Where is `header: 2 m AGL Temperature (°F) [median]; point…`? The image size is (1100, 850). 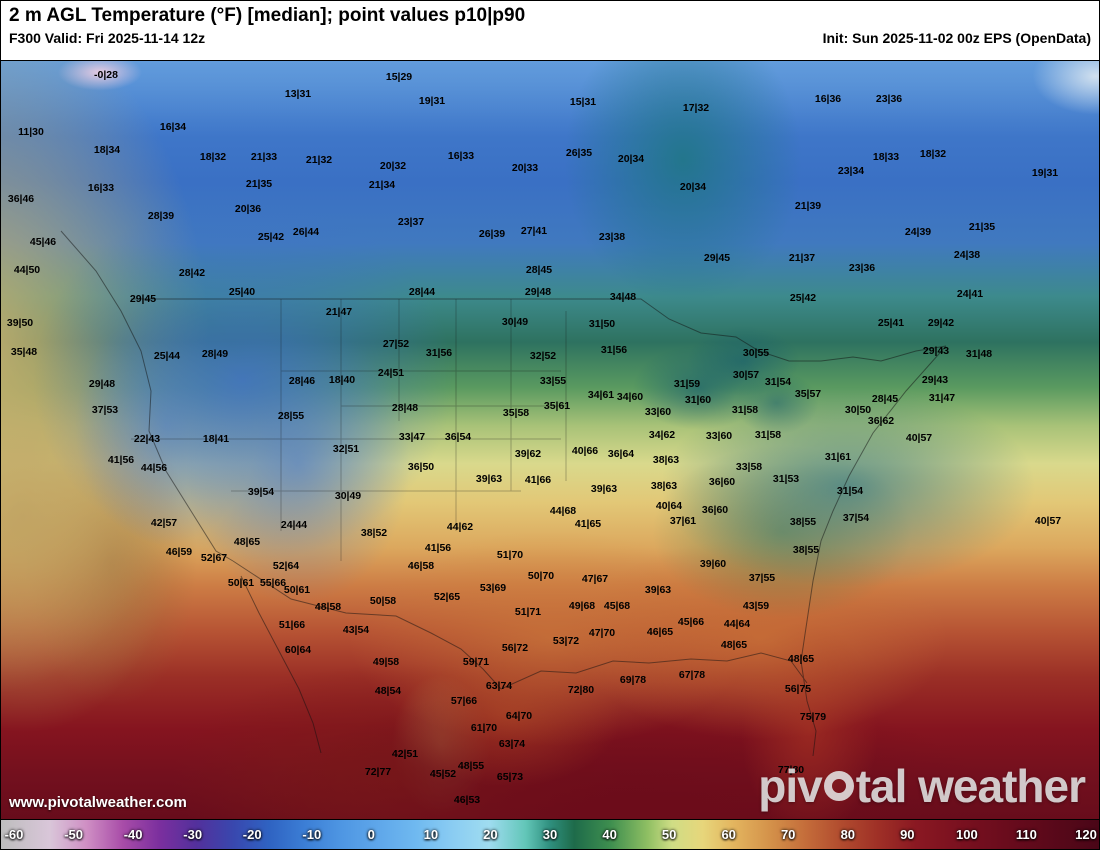
header: 2 m AGL Temperature (°F) [median]; point… is located at coordinates (550, 31).